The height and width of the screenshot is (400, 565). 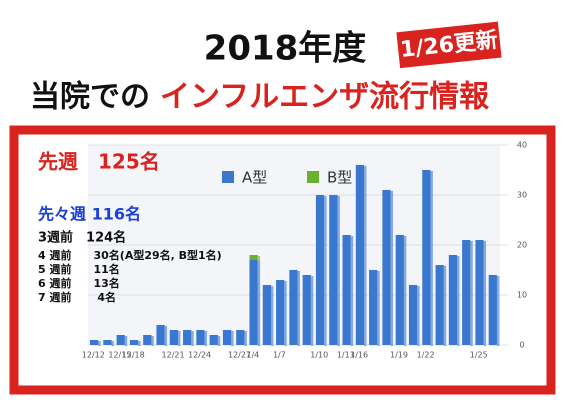 What do you see at coordinates (522, 295) in the screenshot?
I see `y-tick-label: 10` at bounding box center [522, 295].